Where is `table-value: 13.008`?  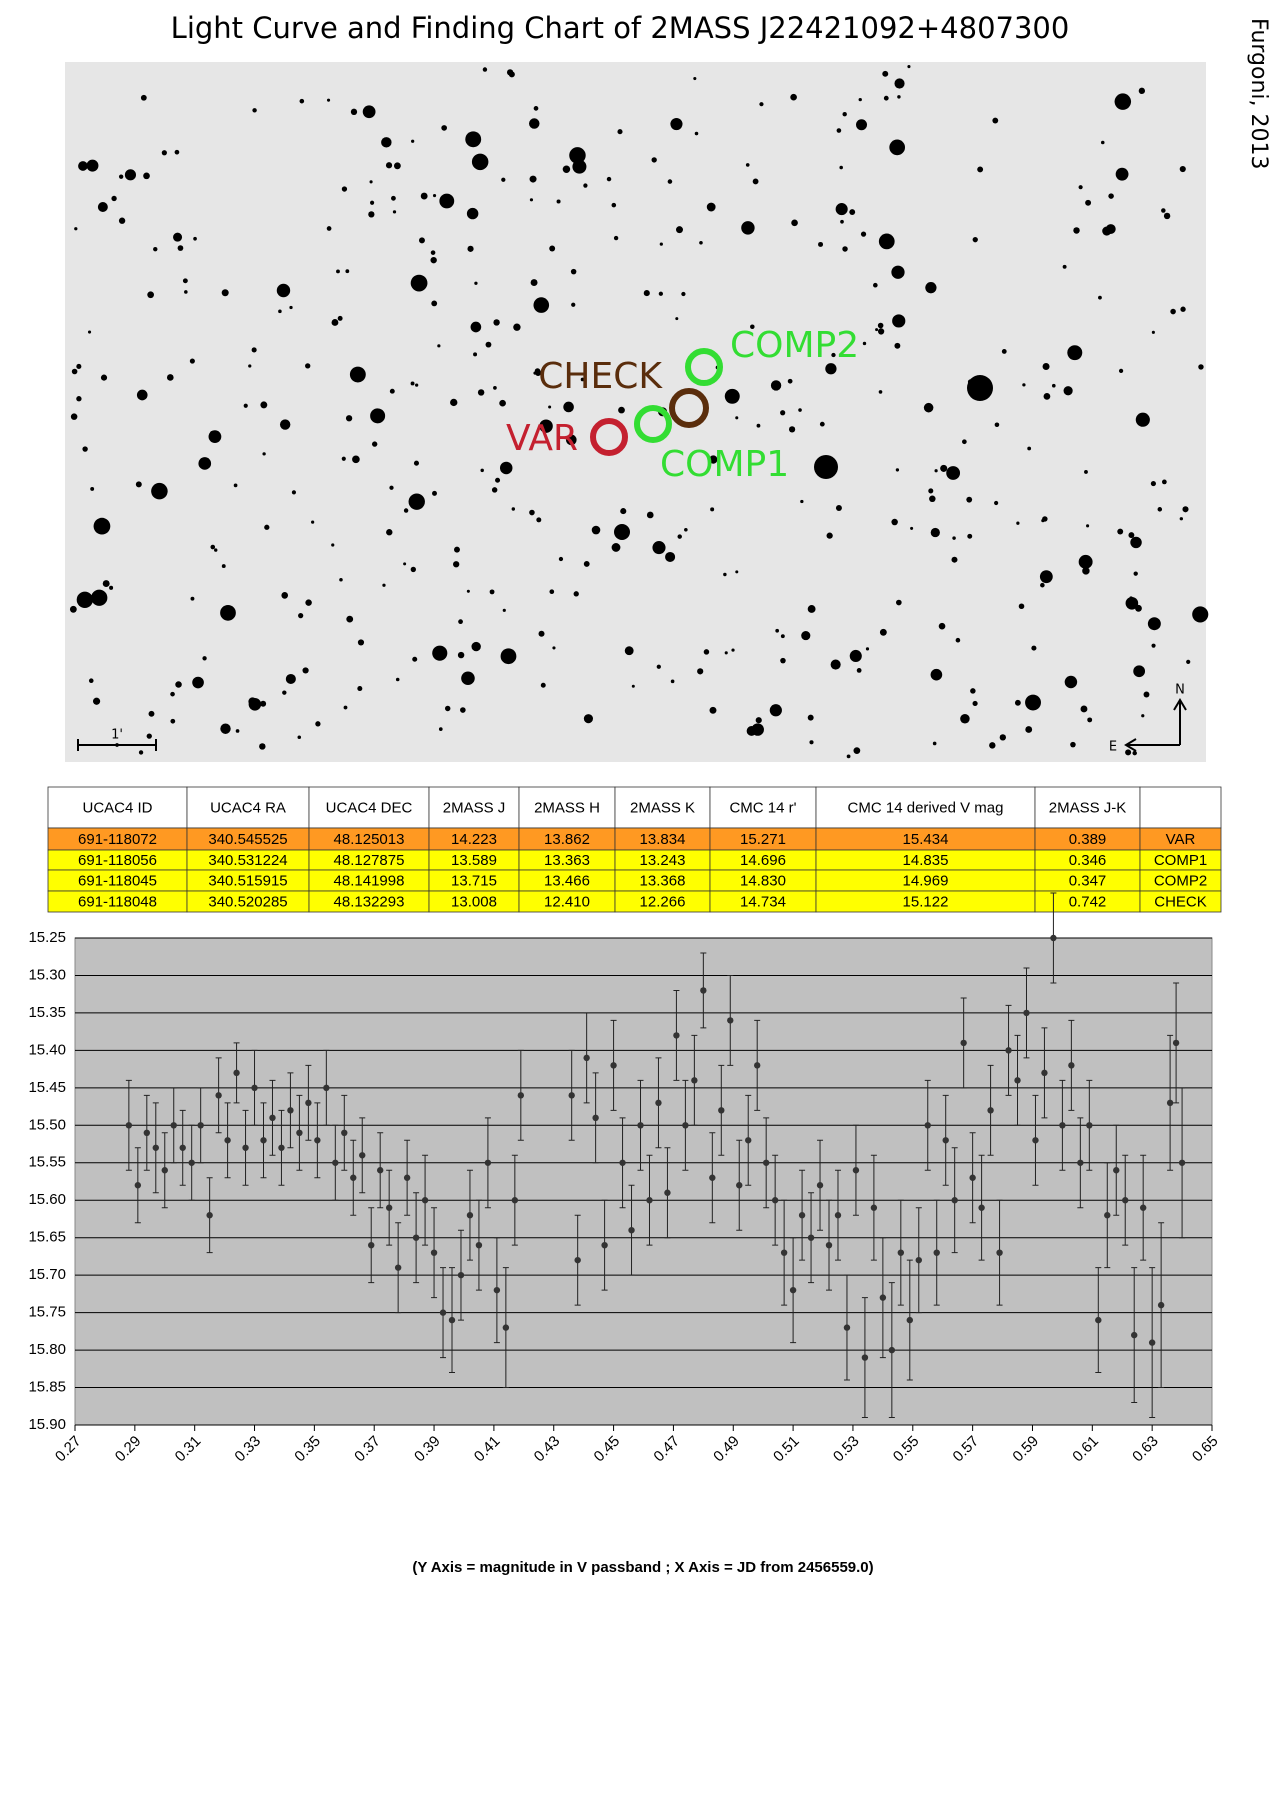
table-value: 13.008 is located at coordinates (474, 901).